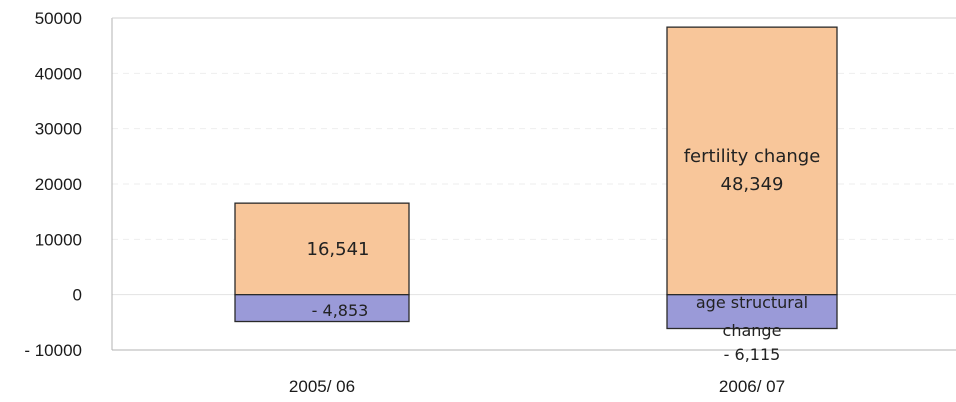 This screenshot has height=402, width=956. I want to click on data-label-fertility: 16,541, so click(338, 249).